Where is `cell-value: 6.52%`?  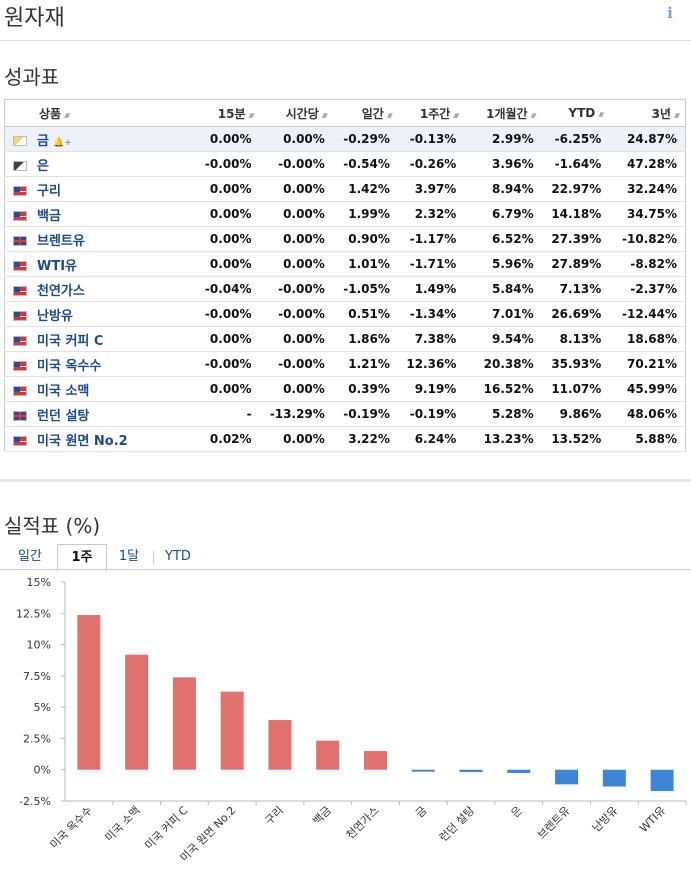 cell-value: 6.52% is located at coordinates (503, 239).